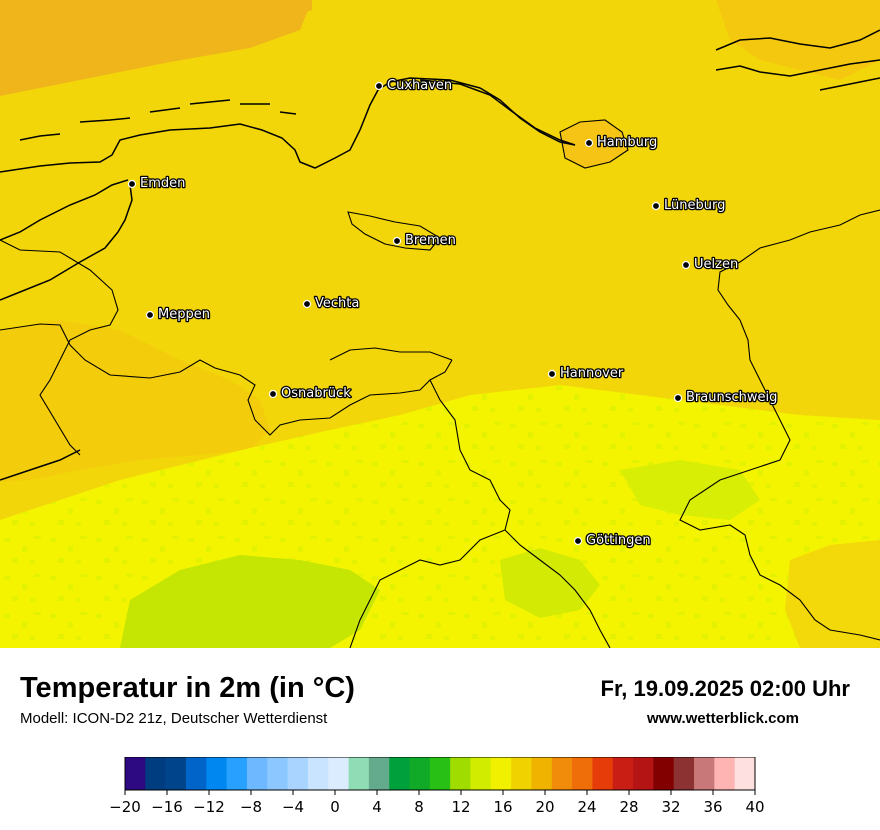 The height and width of the screenshot is (830, 880). I want to click on city-label: Osnabrück, so click(316, 393).